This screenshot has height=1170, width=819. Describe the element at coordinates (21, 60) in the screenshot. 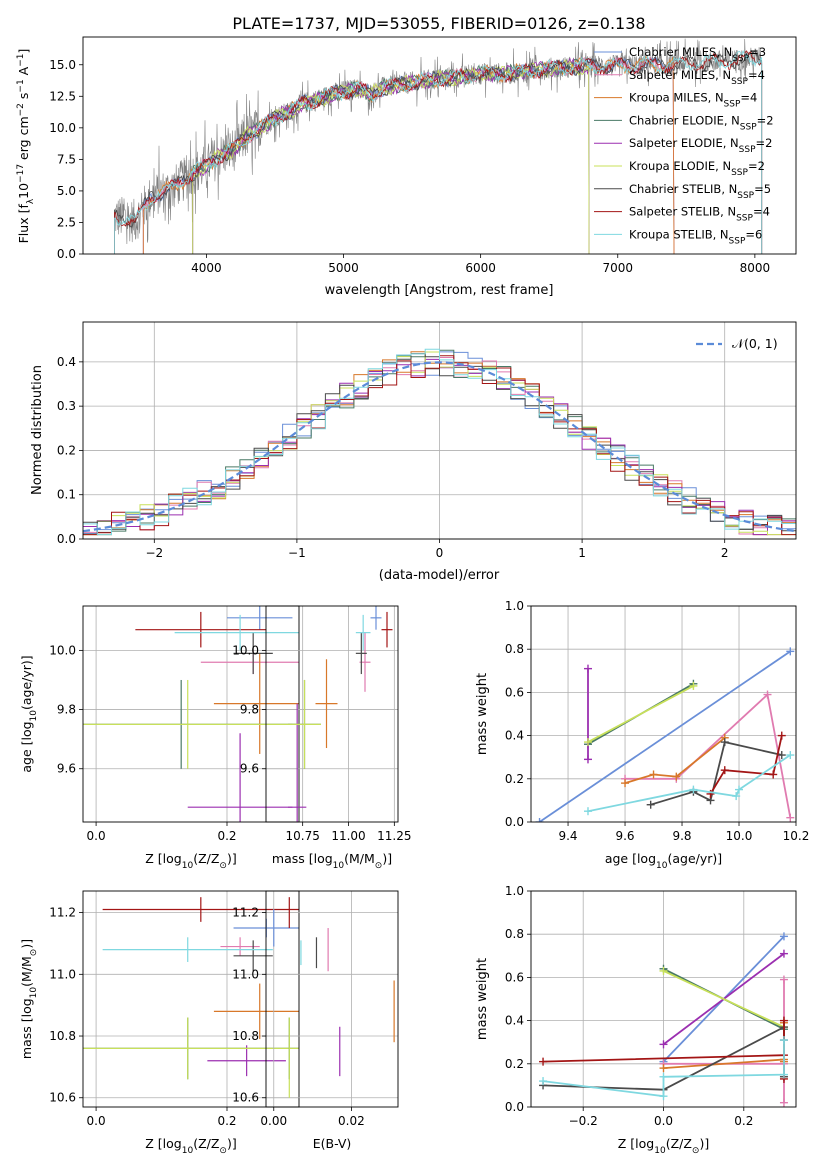

I see `spectrum-ylabel-part-9: −1` at that location.